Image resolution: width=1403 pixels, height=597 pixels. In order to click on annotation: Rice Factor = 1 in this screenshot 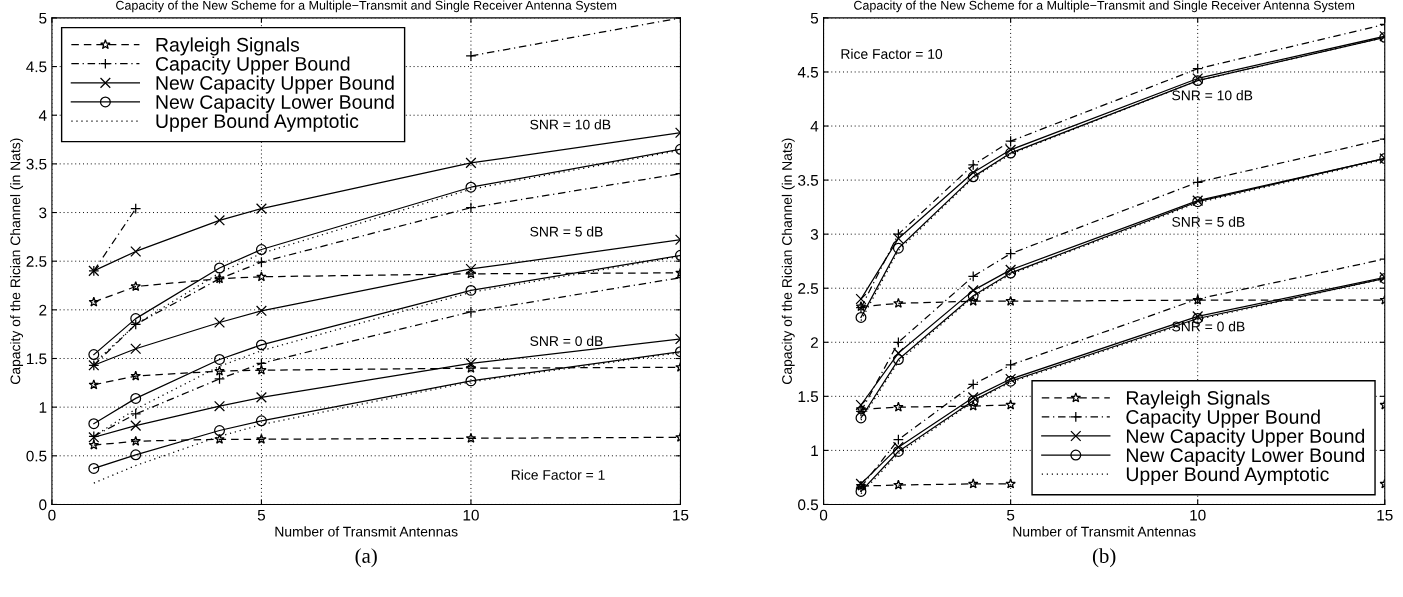, I will do `click(558, 474)`.